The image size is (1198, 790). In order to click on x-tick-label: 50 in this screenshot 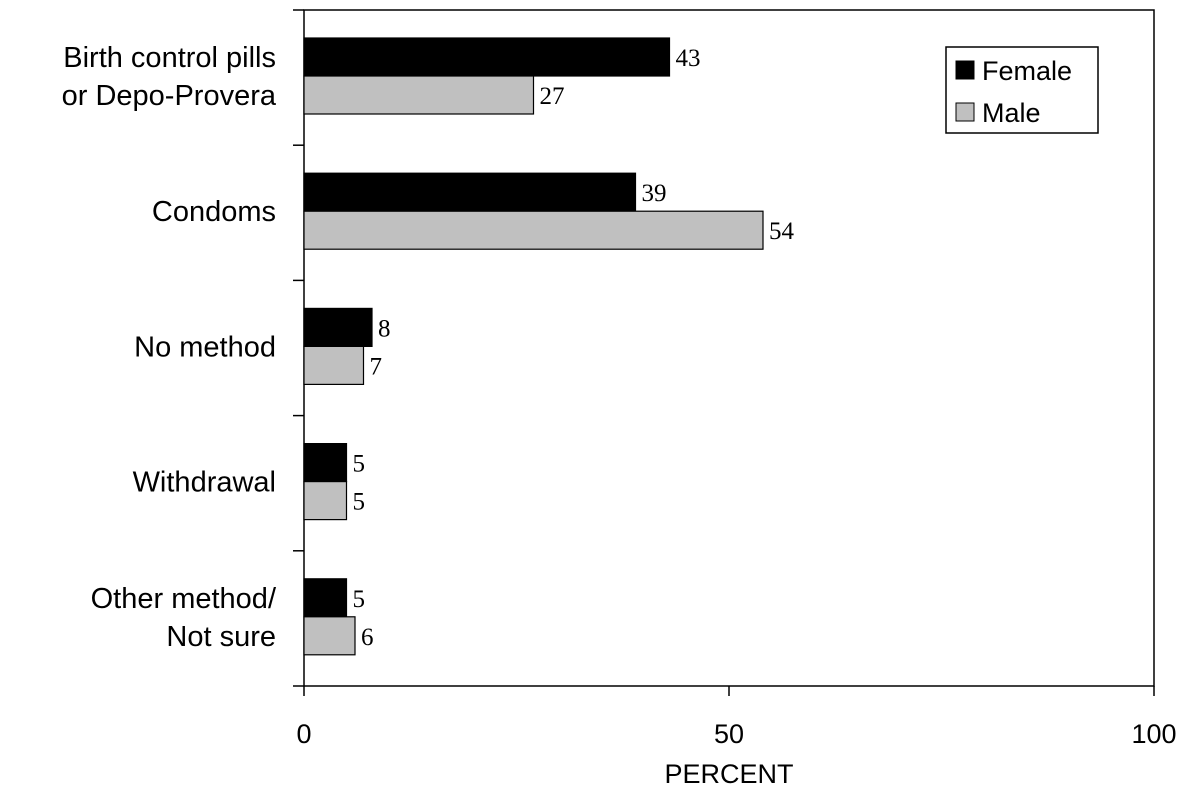, I will do `click(729, 734)`.